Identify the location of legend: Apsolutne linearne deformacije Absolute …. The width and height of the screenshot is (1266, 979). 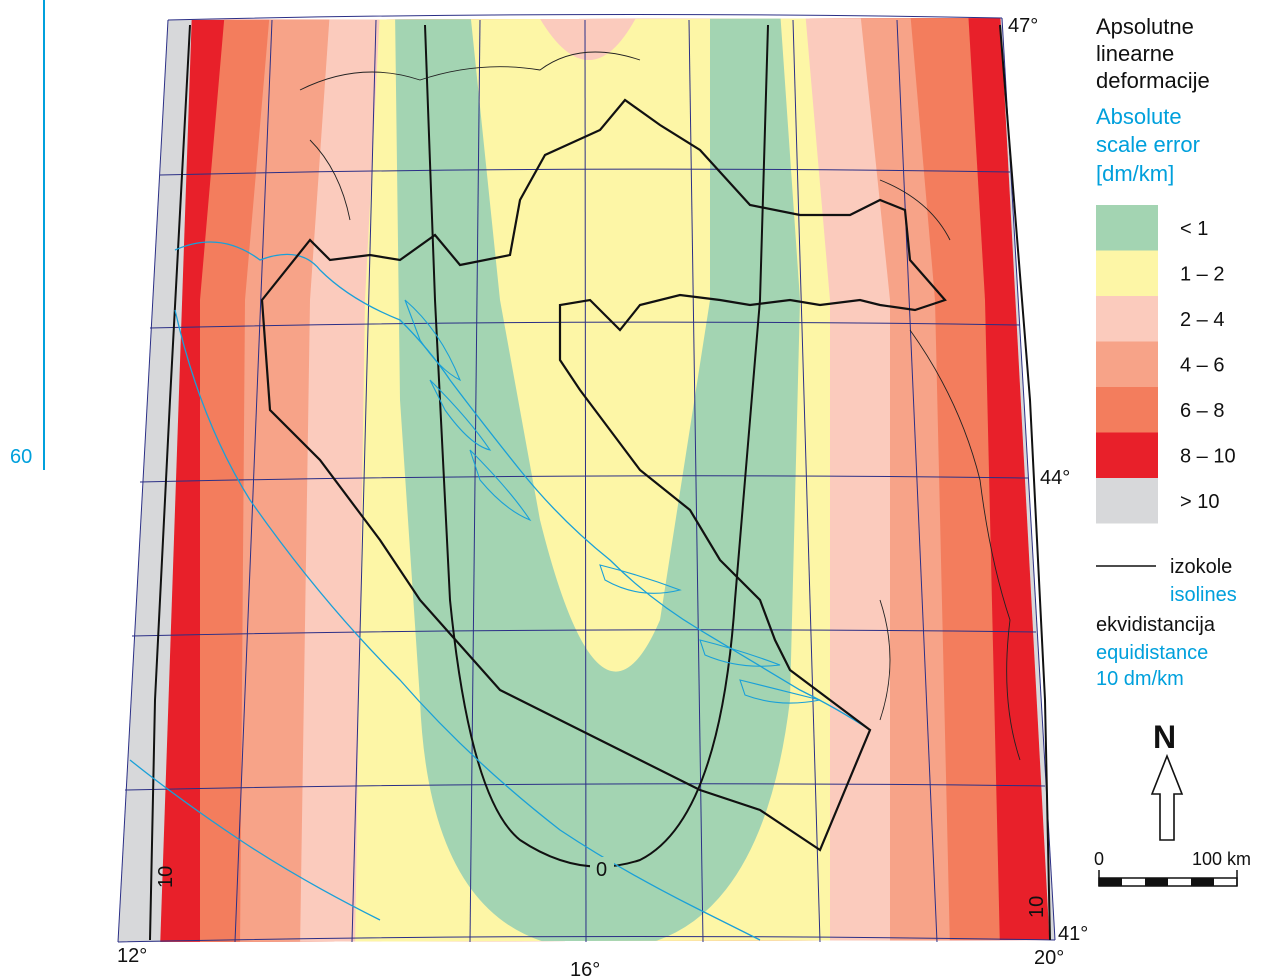
(1166, 352).